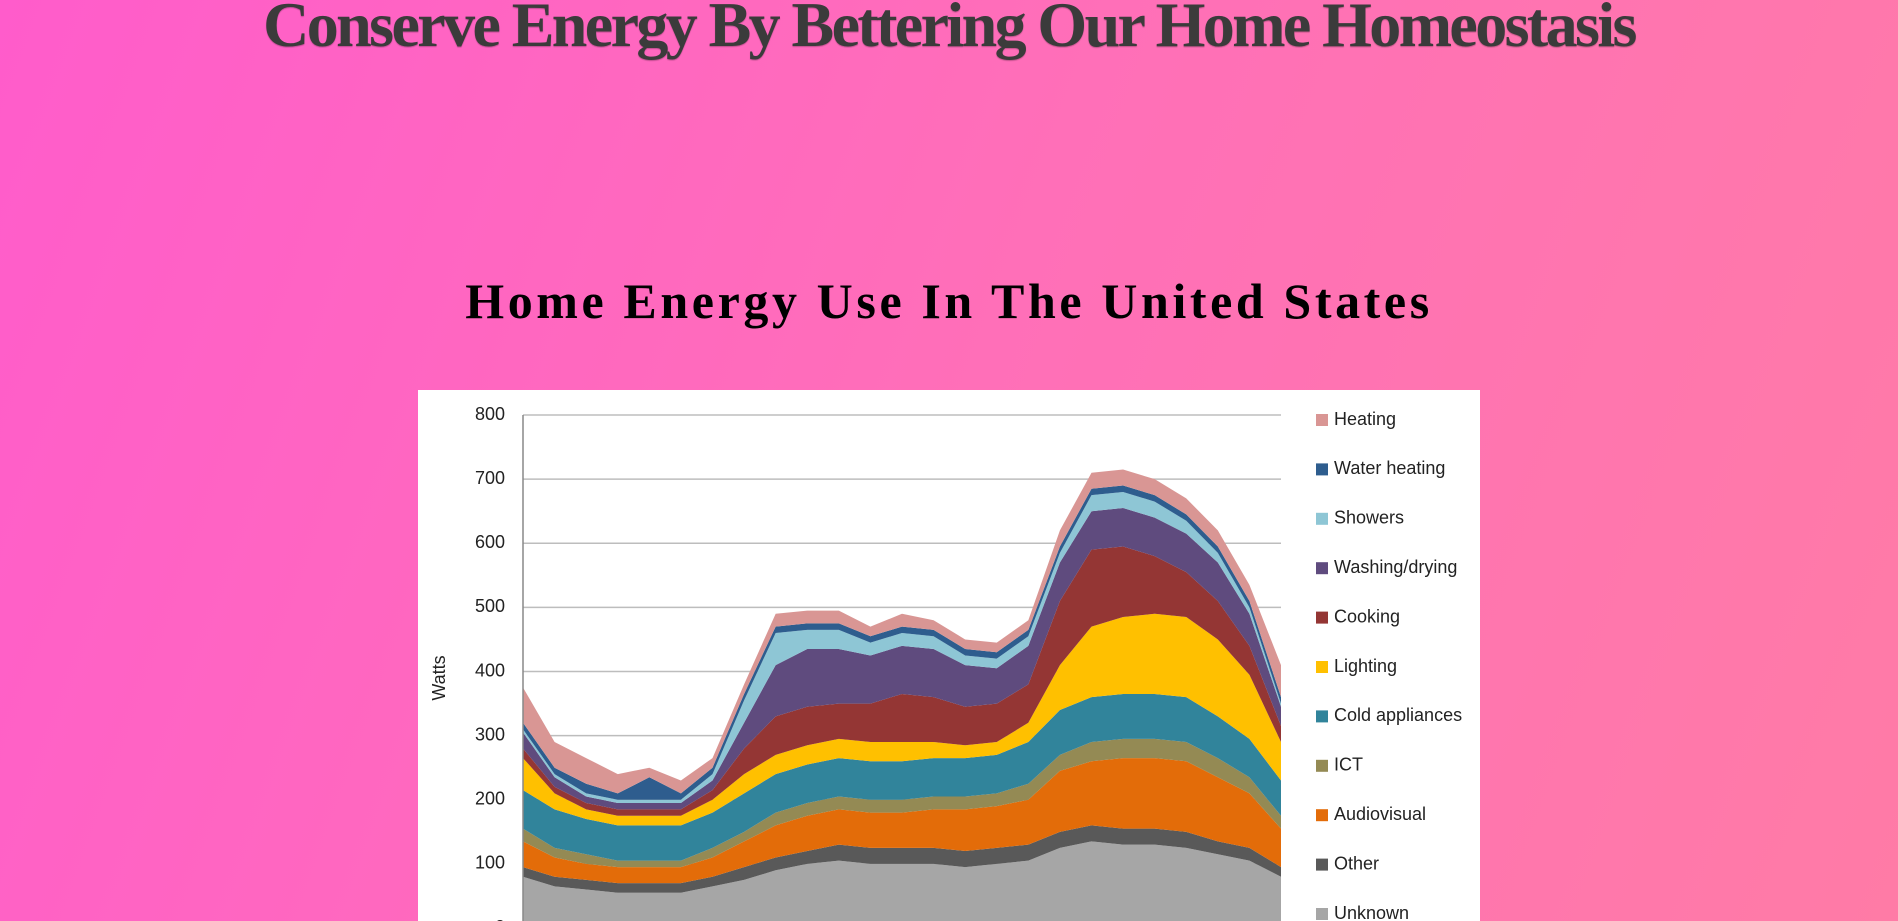 The height and width of the screenshot is (921, 1898). I want to click on legend-label: ICT, so click(1348, 765).